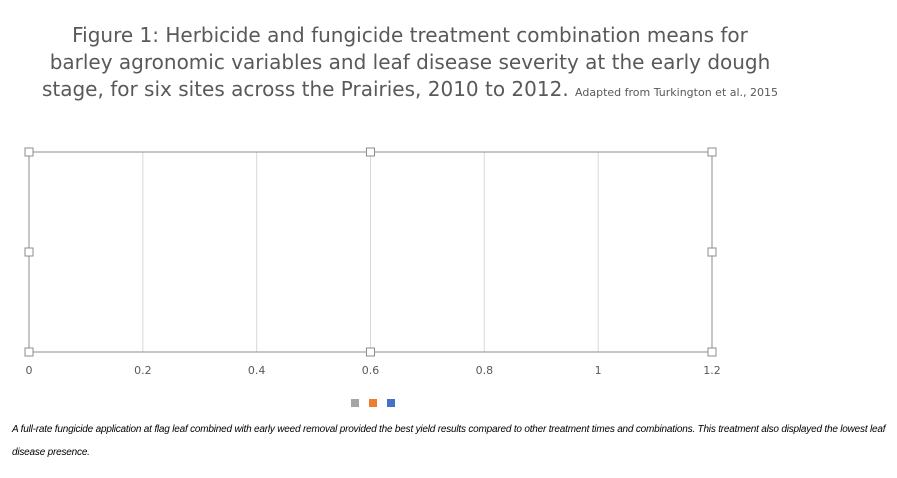 Image resolution: width=897 pixels, height=478 pixels. What do you see at coordinates (712, 370) in the screenshot?
I see `x-tick-label: 1.2` at bounding box center [712, 370].